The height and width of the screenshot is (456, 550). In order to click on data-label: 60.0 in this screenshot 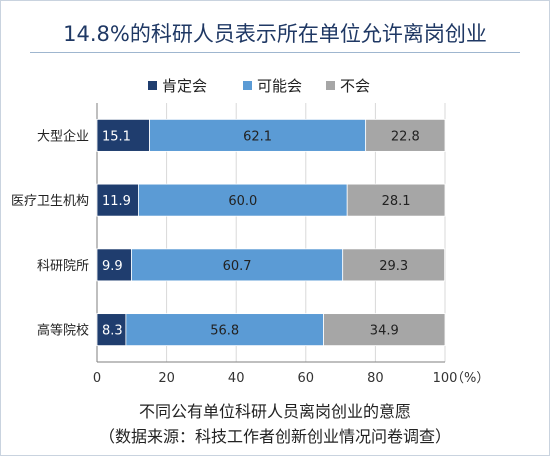, I will do `click(242, 201)`.